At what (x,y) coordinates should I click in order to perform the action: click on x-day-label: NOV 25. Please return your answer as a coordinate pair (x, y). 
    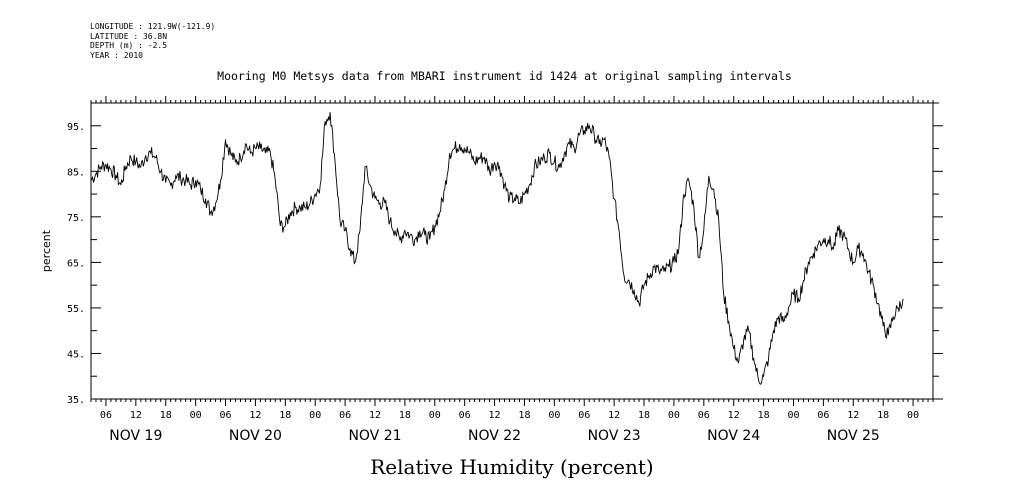
    Looking at the image, I should click on (853, 436).